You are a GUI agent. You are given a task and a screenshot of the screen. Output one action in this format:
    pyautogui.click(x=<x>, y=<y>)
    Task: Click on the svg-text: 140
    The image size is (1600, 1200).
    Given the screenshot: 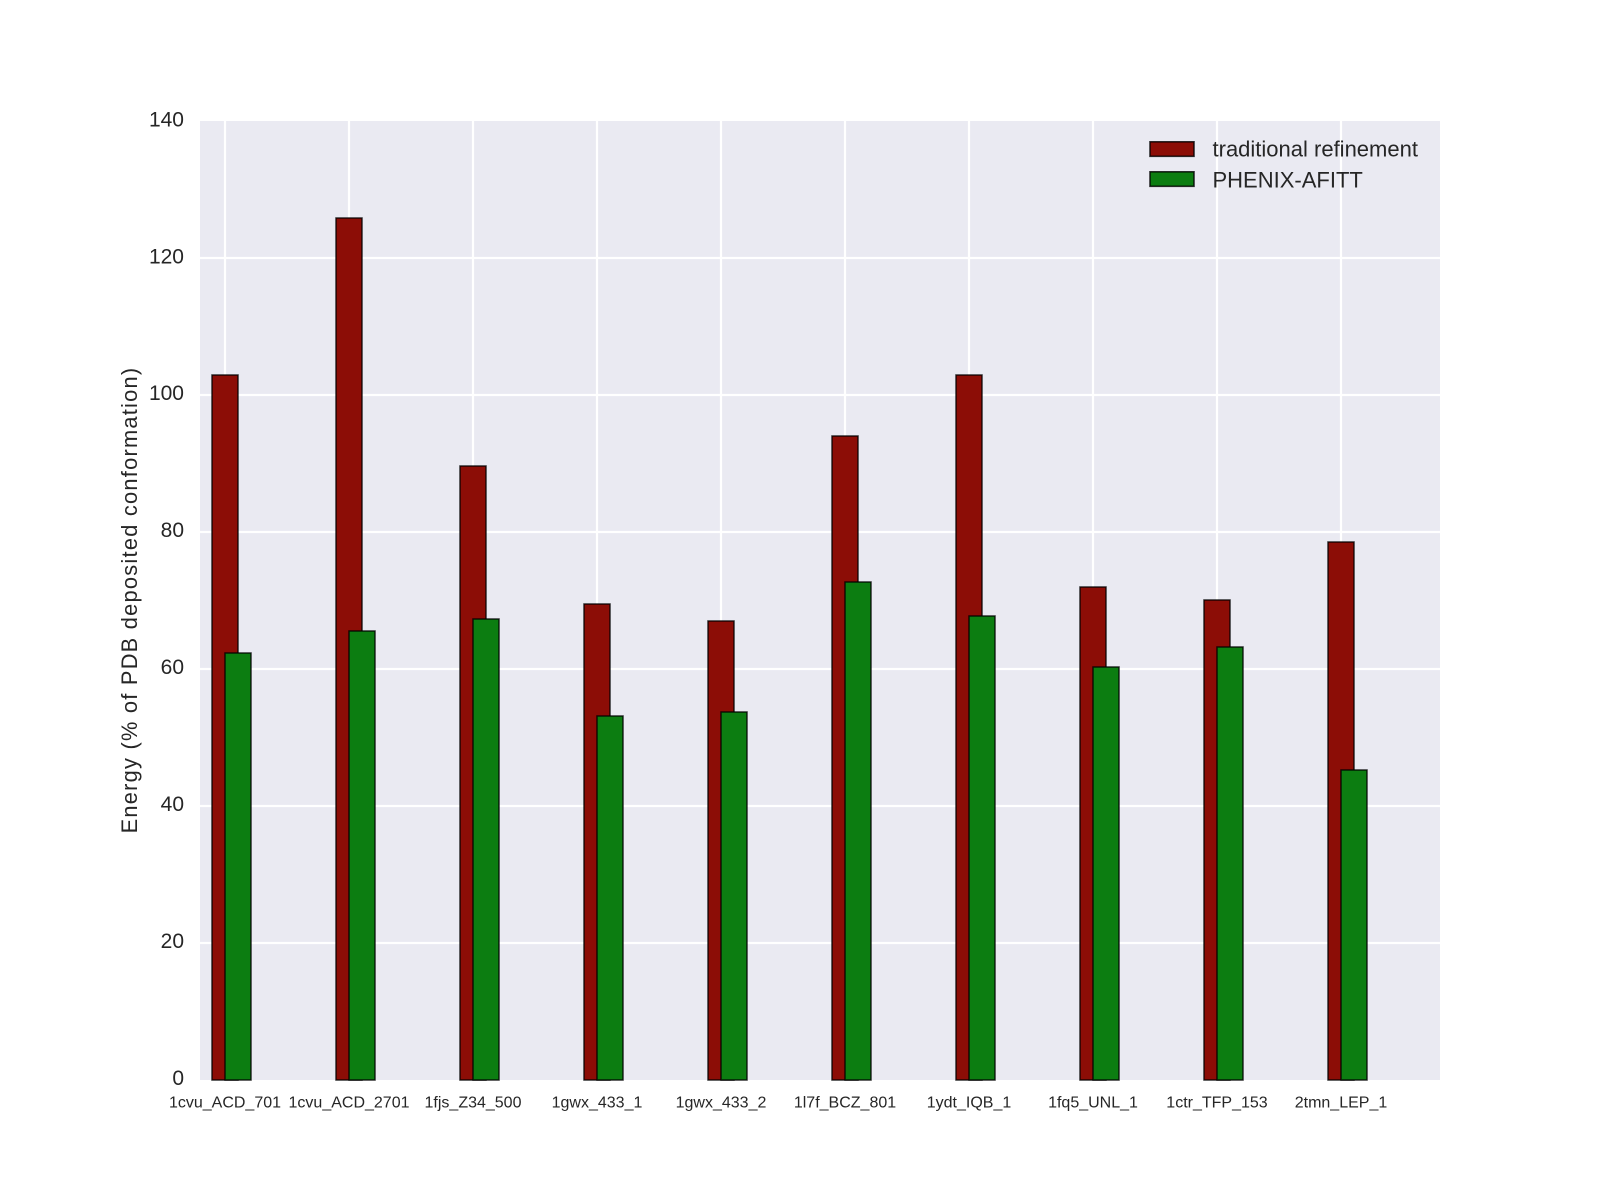 What is the action you would take?
    pyautogui.click(x=166, y=119)
    